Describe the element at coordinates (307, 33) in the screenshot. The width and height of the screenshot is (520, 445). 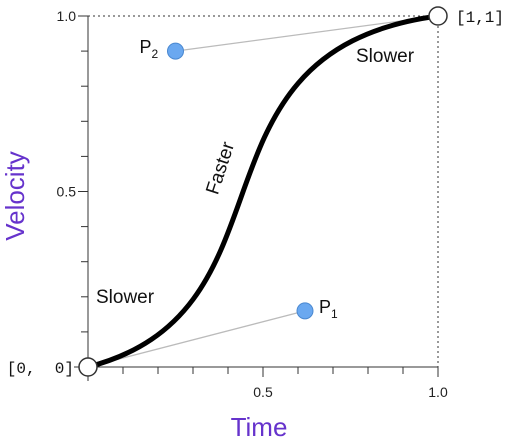
I see `control-handle-line-p2` at that location.